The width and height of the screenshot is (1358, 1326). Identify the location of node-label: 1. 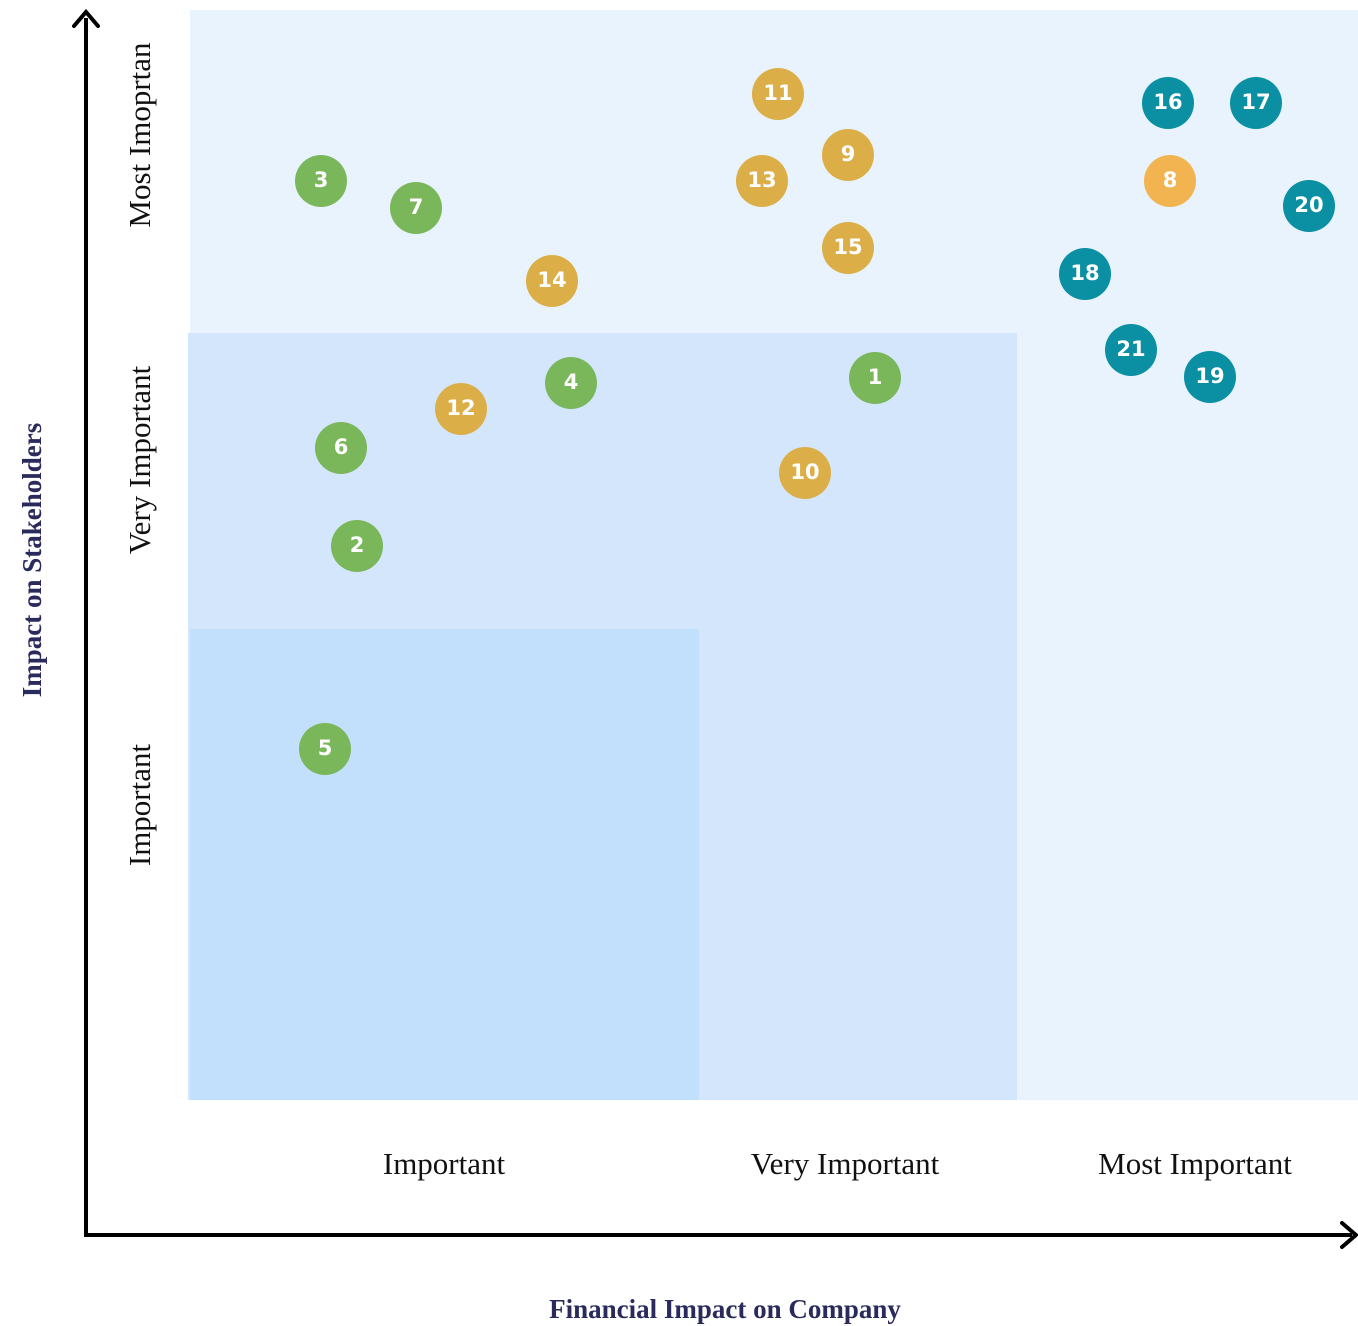
(875, 377).